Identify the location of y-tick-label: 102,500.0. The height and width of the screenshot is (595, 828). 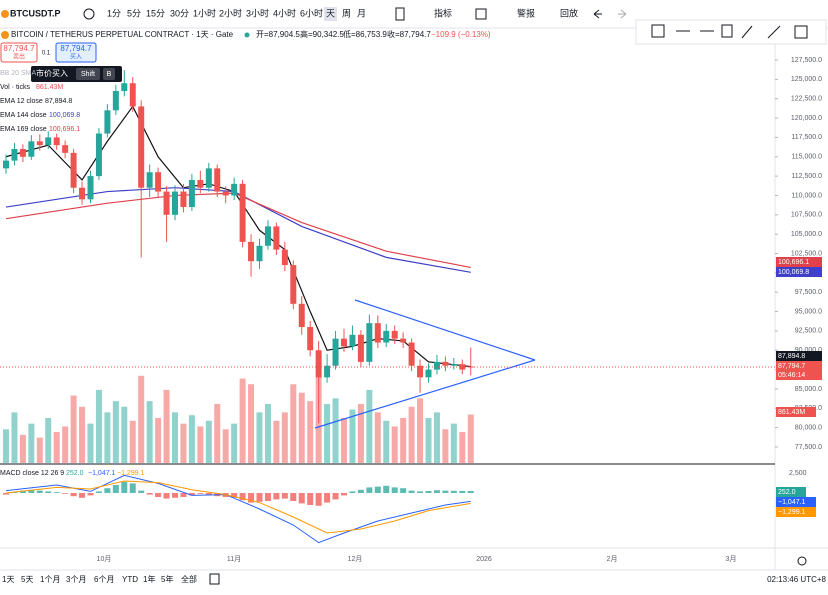
(806, 253).